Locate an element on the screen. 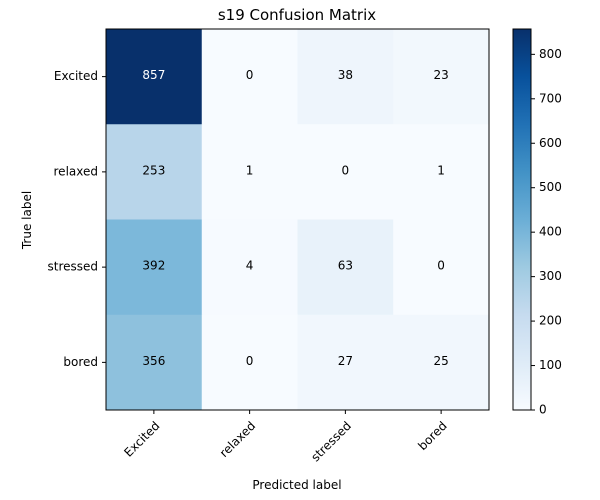  heatmap-cell-r0-c2 is located at coordinates (345, 77).